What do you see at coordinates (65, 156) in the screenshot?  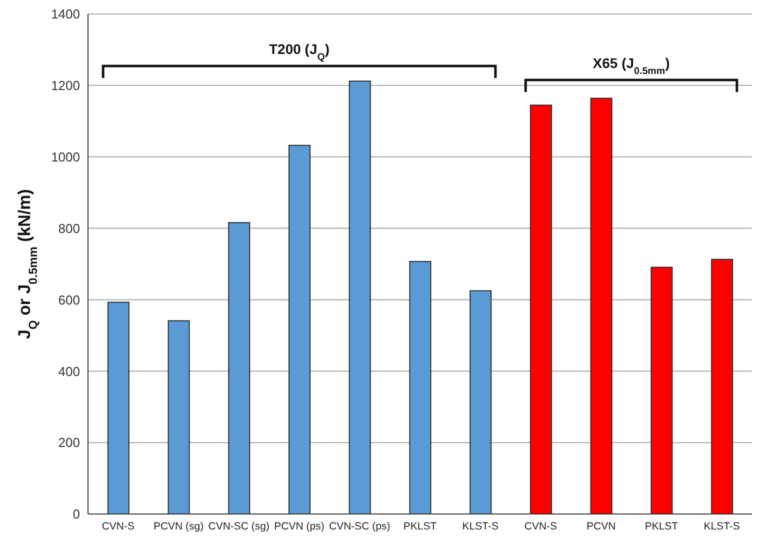 I see `y-tick-label: 1000` at bounding box center [65, 156].